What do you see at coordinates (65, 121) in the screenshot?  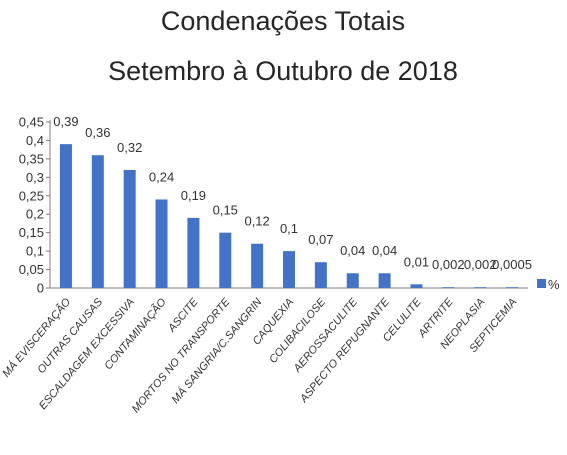 I see `data-label: 0,39` at bounding box center [65, 121].